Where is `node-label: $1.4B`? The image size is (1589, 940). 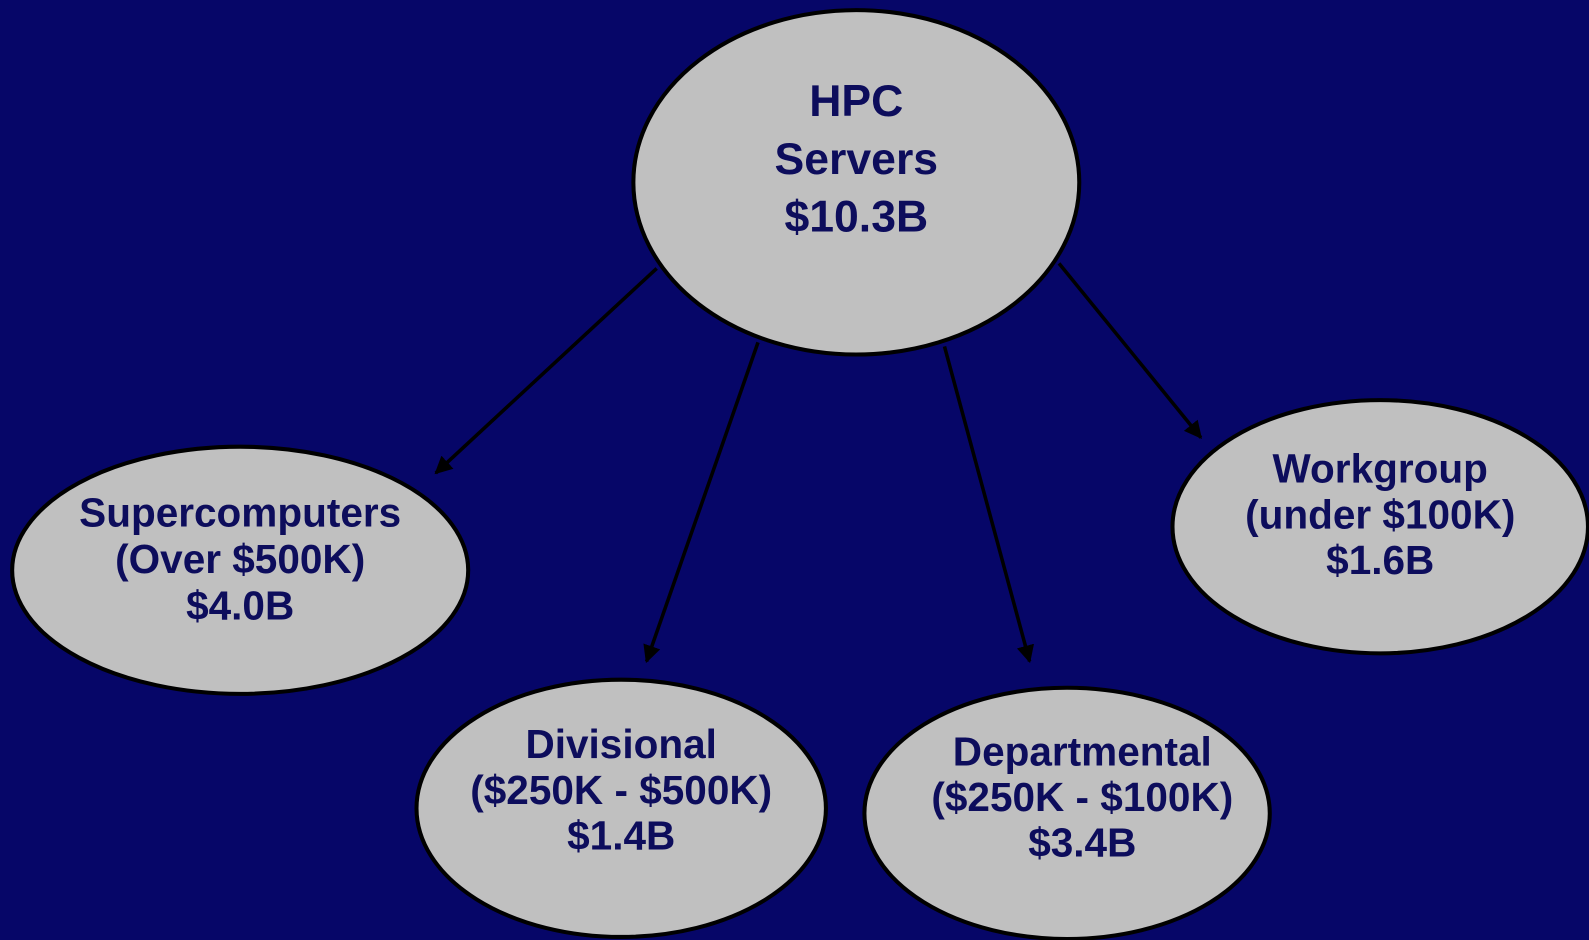
node-label: $1.4B is located at coordinates (621, 835).